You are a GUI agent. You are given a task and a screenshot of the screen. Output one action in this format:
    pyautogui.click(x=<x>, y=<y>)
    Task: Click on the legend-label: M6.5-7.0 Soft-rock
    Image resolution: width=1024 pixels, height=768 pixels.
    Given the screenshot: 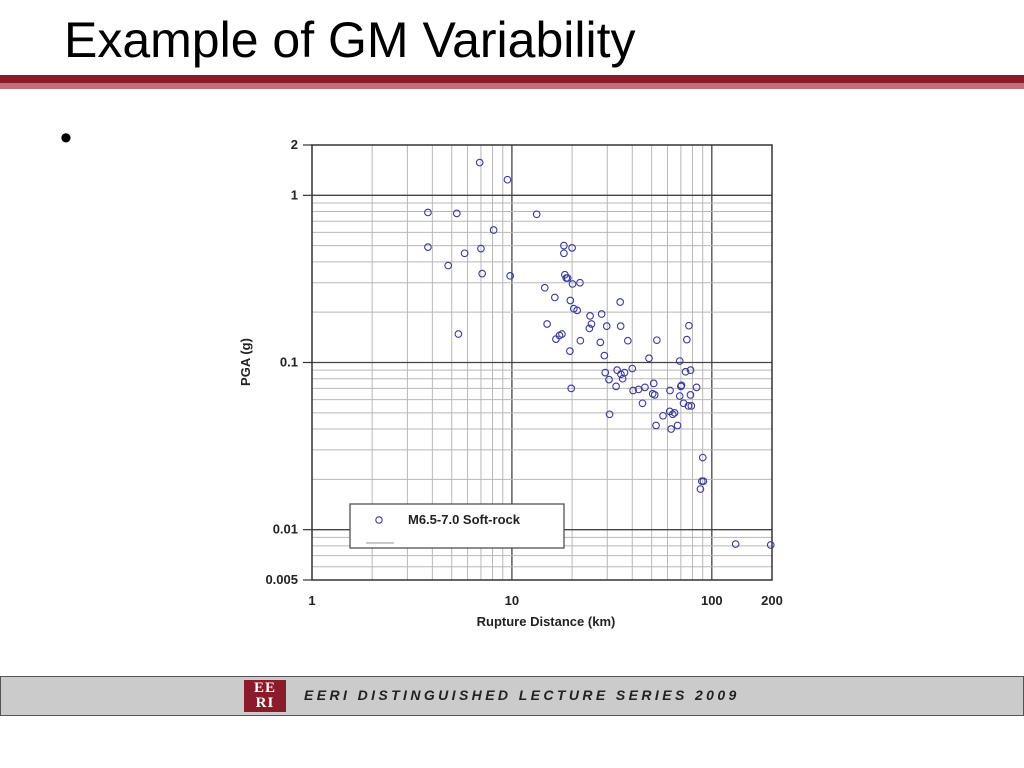 What is the action you would take?
    pyautogui.click(x=464, y=519)
    